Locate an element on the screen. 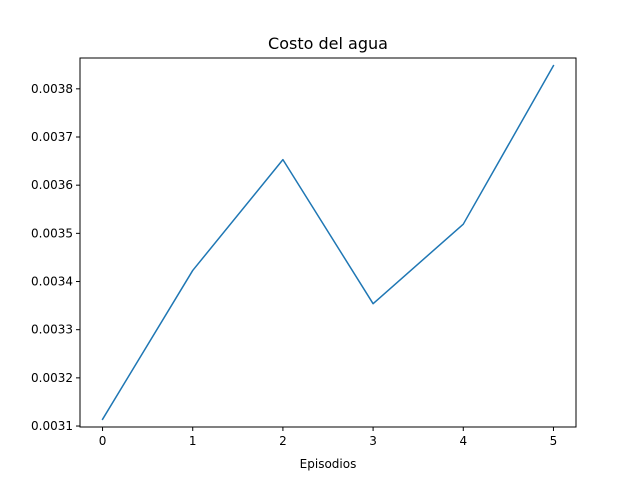 This screenshot has width=640, height=480. y-tick-label: 0.0034 is located at coordinates (52, 282).